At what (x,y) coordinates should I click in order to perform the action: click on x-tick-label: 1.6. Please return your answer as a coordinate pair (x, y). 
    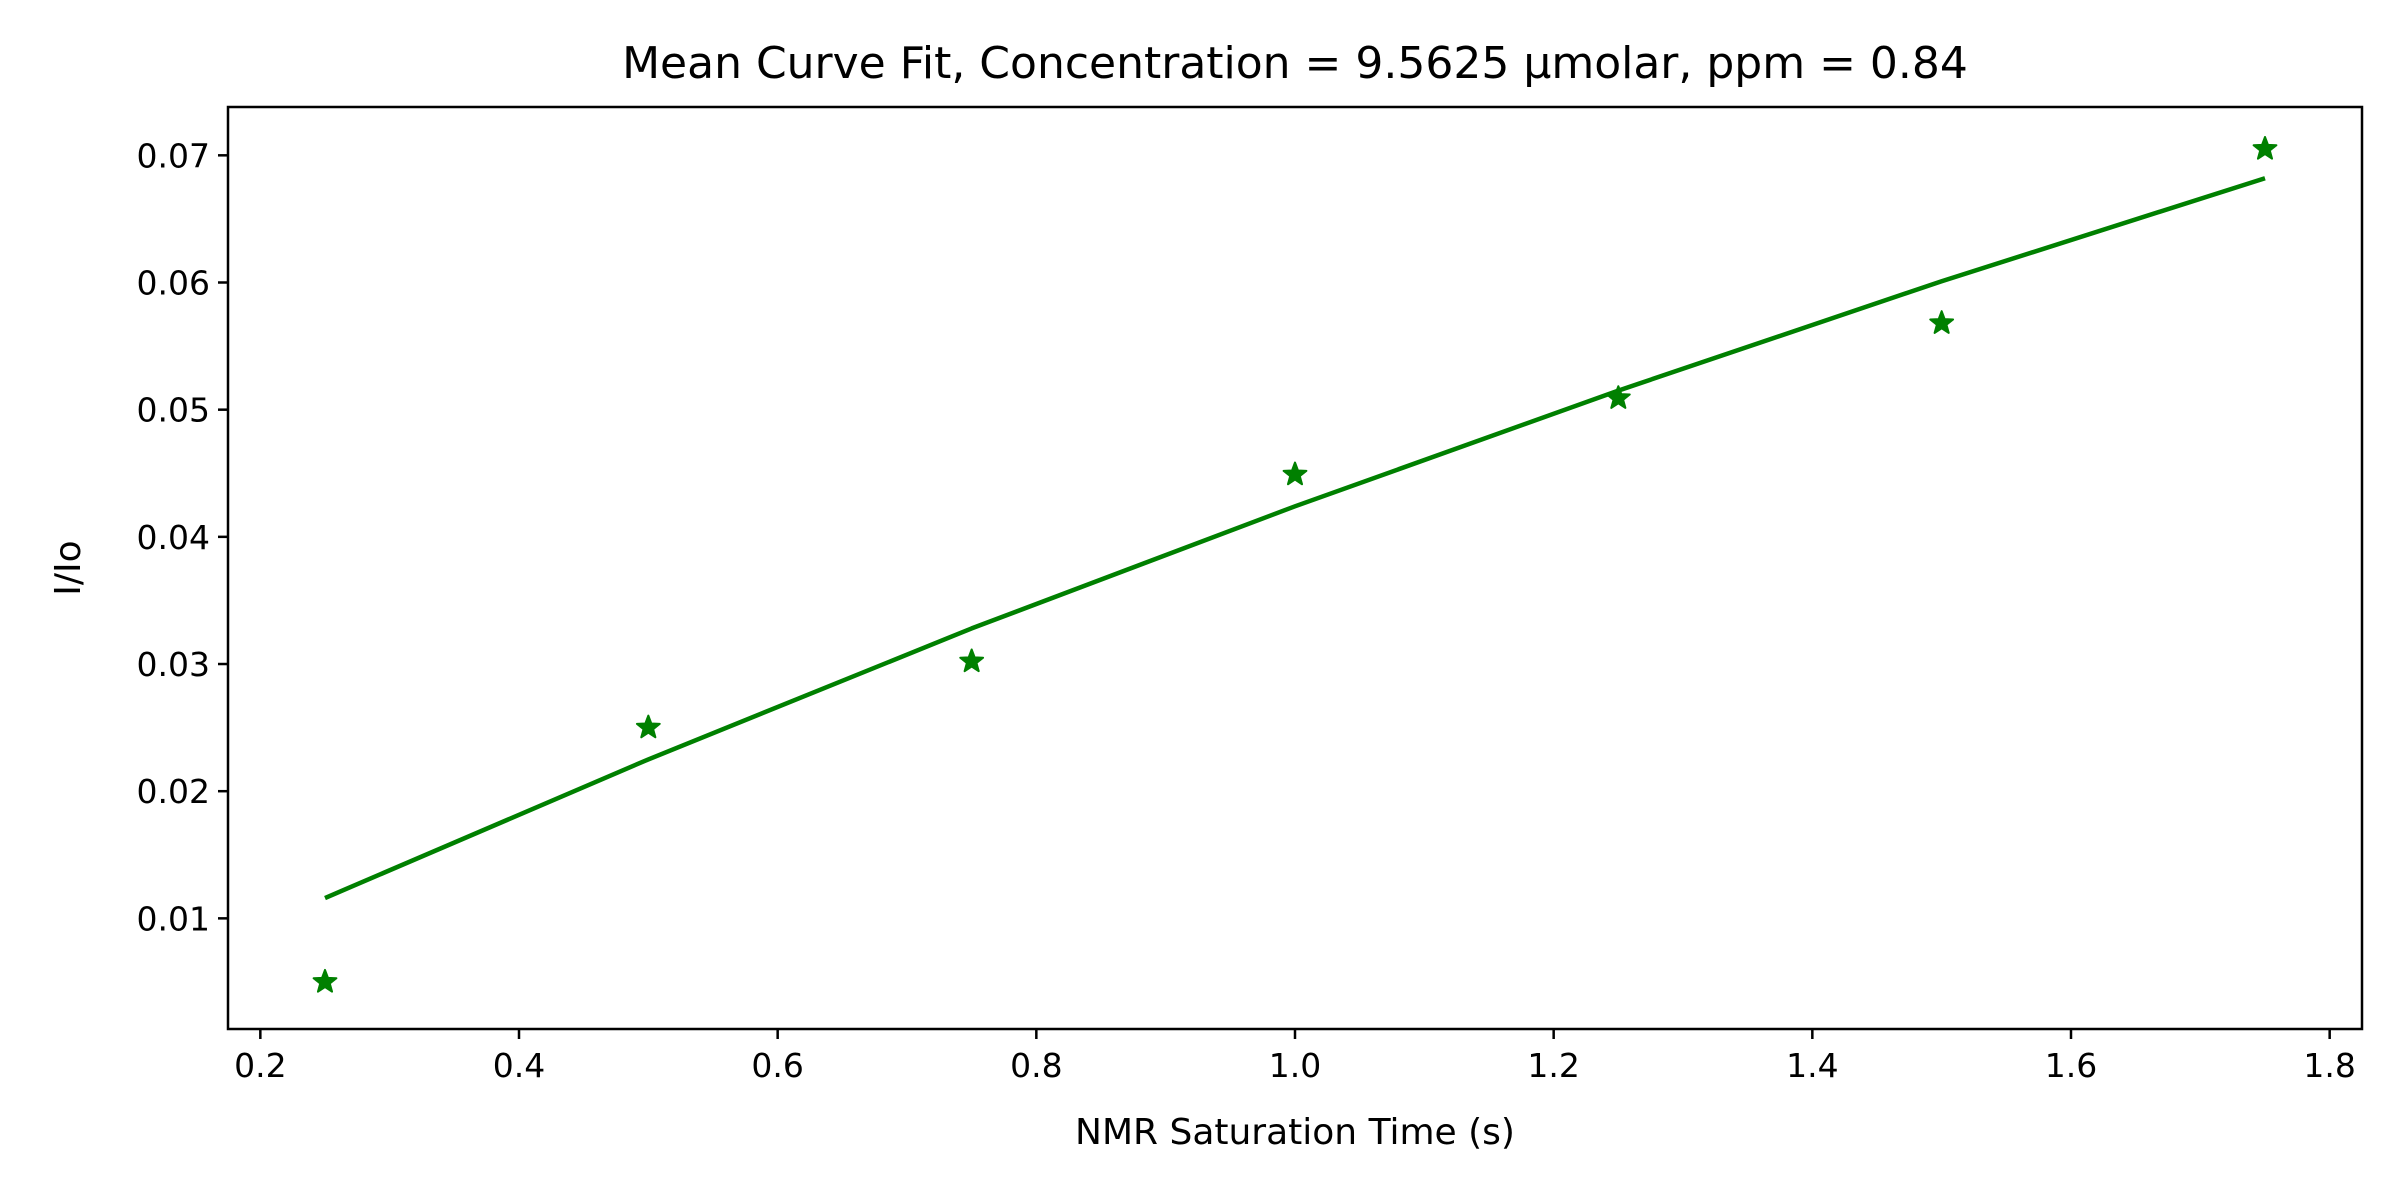
    Looking at the image, I should click on (2071, 1065).